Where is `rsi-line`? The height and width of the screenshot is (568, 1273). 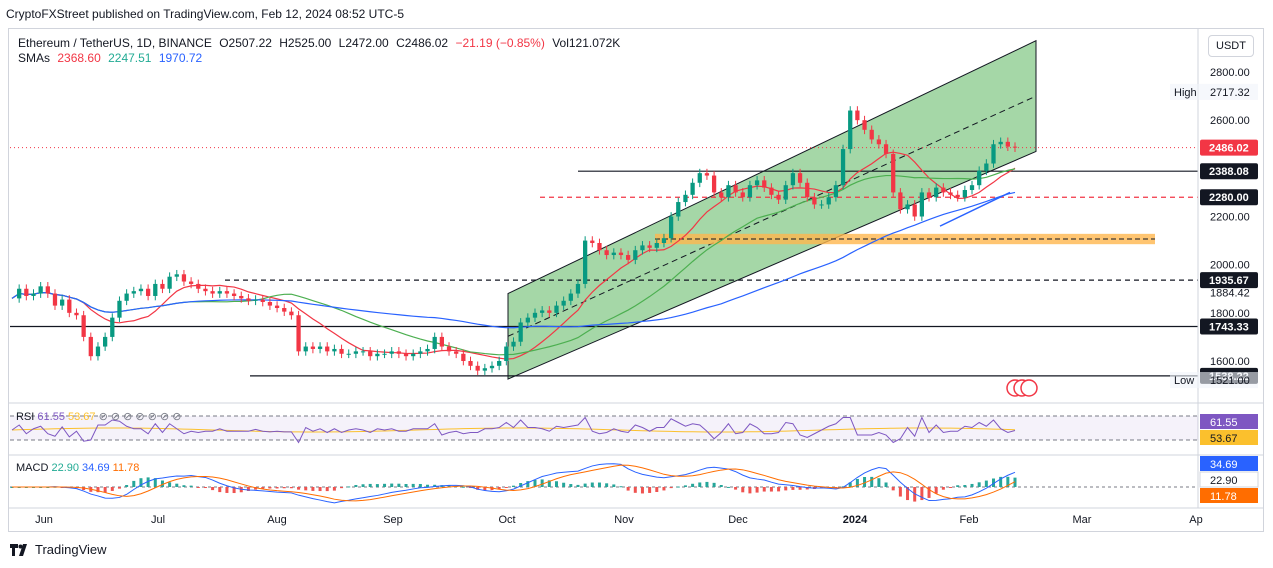
rsi-line is located at coordinates (513, 430).